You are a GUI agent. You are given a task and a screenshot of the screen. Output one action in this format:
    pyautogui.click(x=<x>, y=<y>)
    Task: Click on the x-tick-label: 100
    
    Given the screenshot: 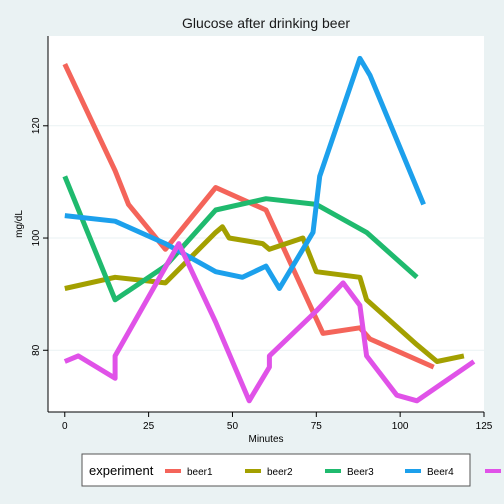 What is the action you would take?
    pyautogui.click(x=400, y=426)
    